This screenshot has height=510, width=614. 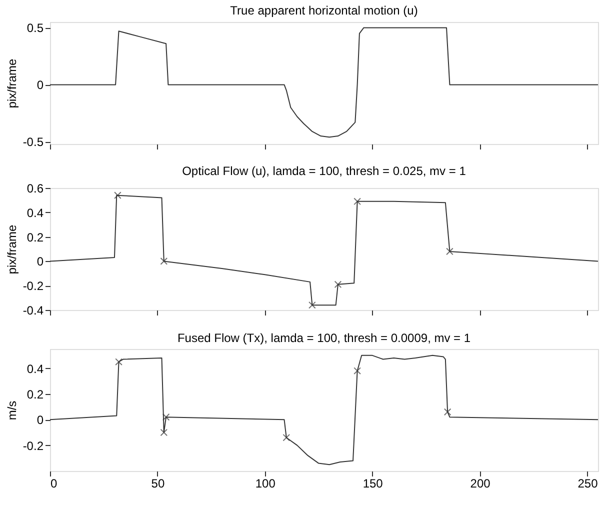 I want to click on x-tick-label: 150, so click(x=373, y=483).